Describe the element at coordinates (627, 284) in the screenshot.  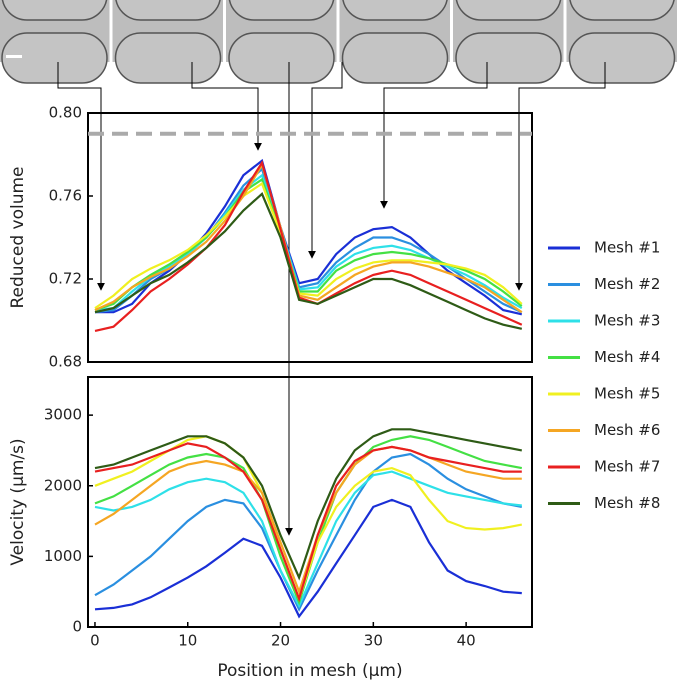
I see `legend-label: Mesh #2` at that location.